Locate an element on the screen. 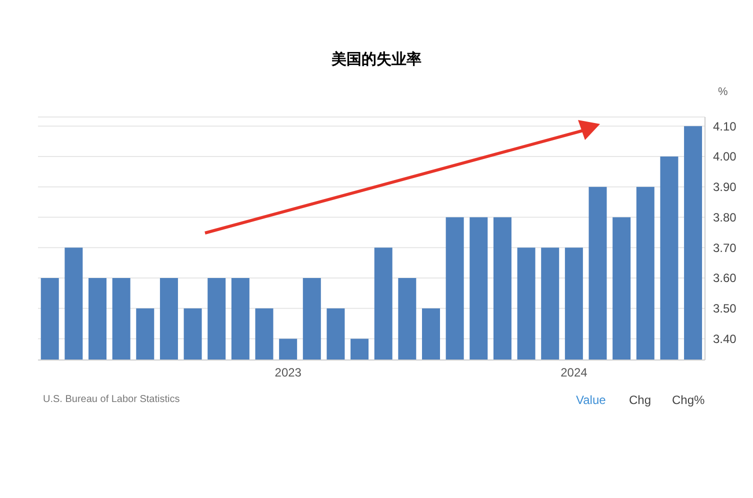 Image resolution: width=753 pixels, height=498 pixels. y-tick-label: 3.50 is located at coordinates (725, 309).